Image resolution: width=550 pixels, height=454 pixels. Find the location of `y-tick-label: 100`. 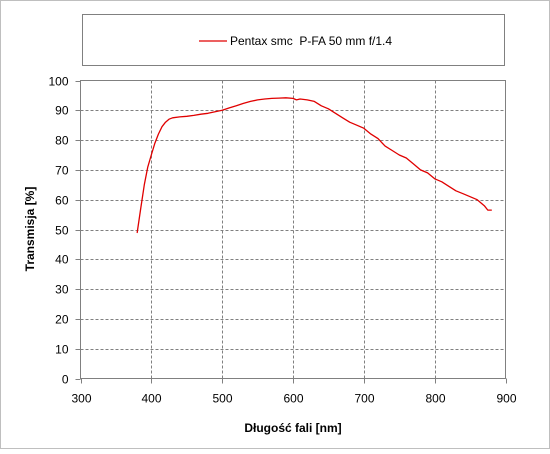

y-tick-label: 100 is located at coordinates (58, 82).